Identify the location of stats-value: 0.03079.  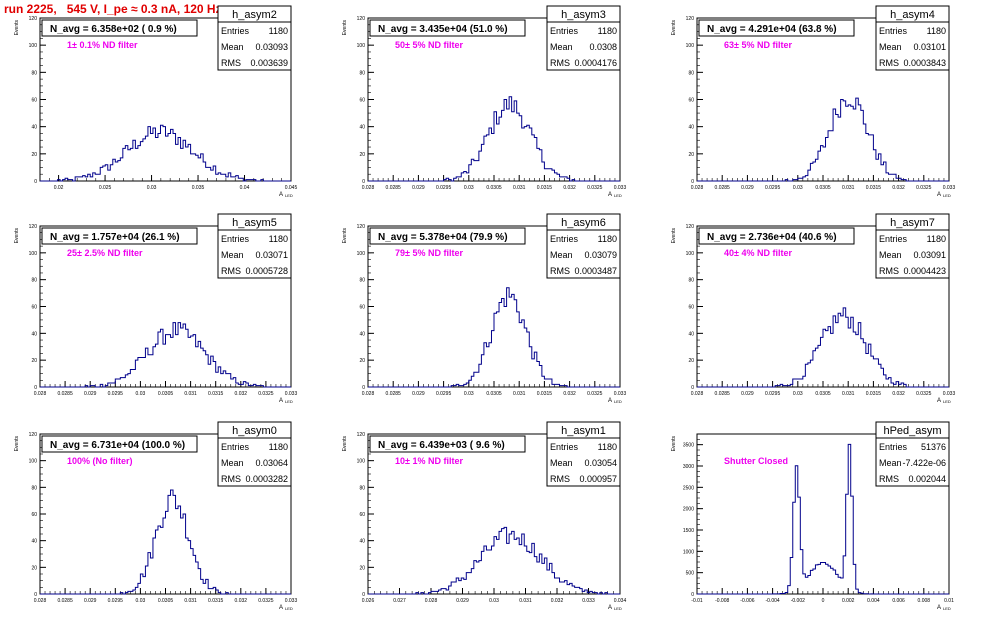
(600, 255).